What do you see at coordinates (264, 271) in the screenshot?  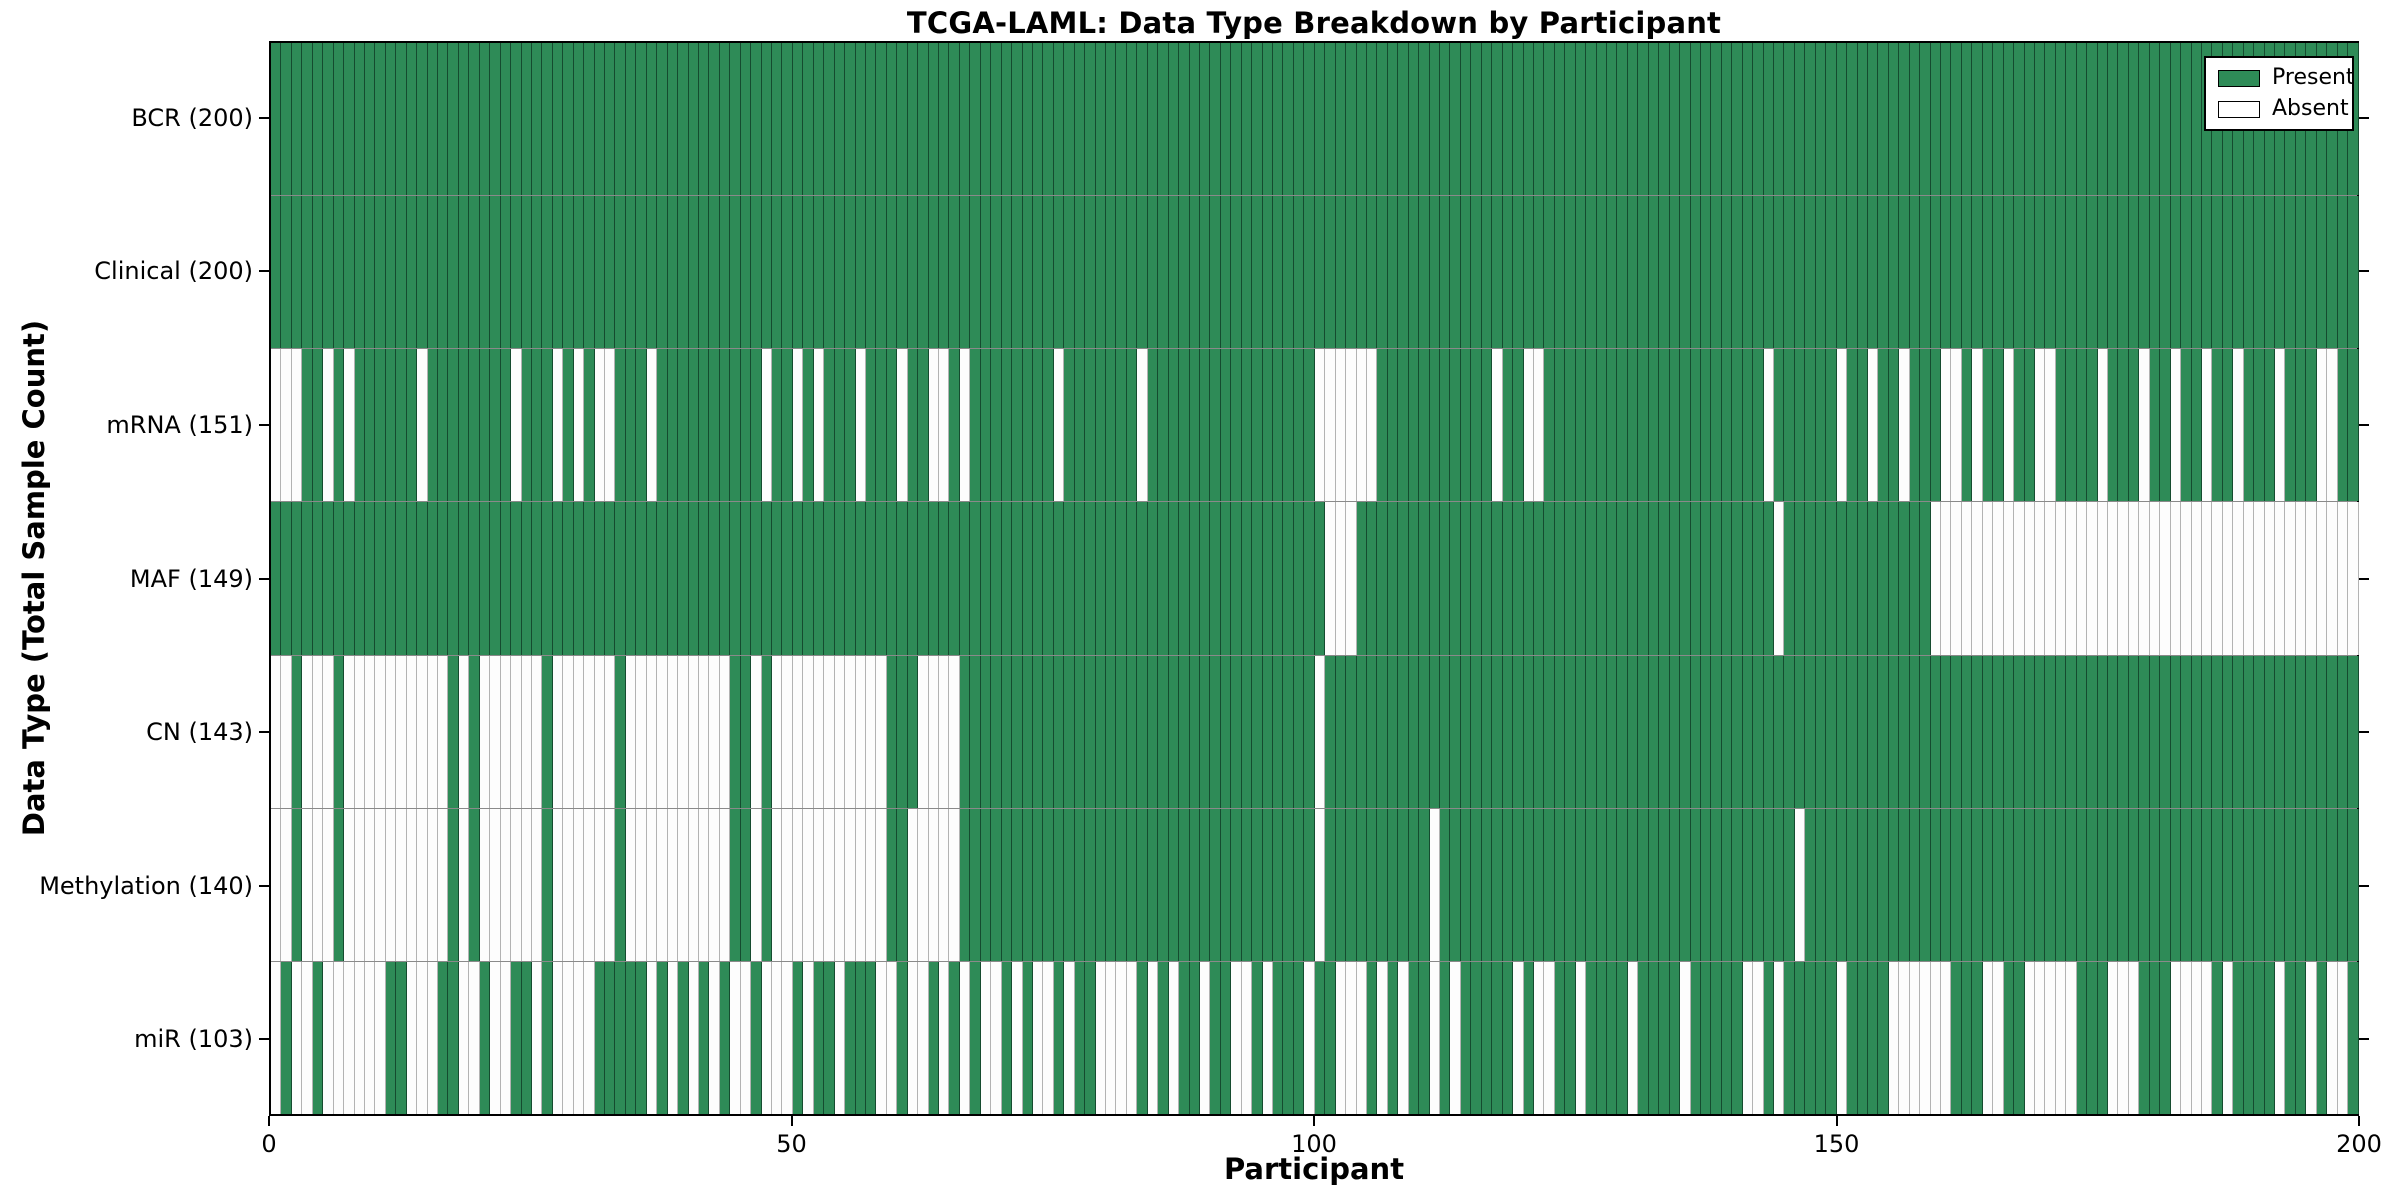 I see `y-tick-mark-left` at bounding box center [264, 271].